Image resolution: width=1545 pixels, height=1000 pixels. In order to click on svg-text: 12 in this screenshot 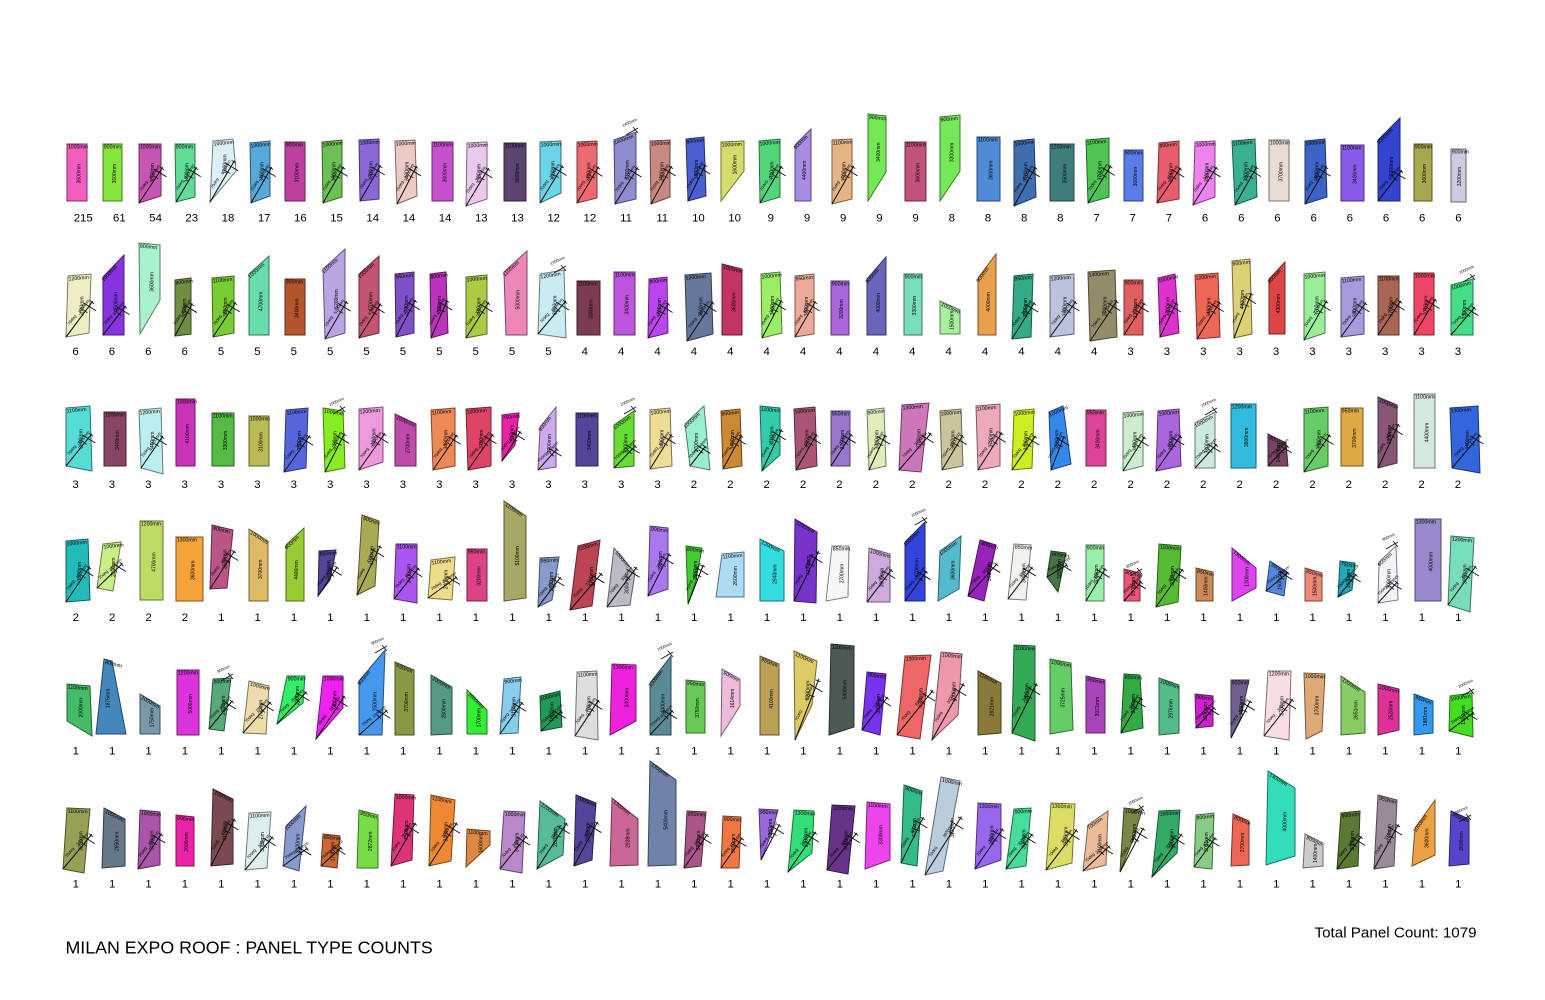, I will do `click(553, 219)`.